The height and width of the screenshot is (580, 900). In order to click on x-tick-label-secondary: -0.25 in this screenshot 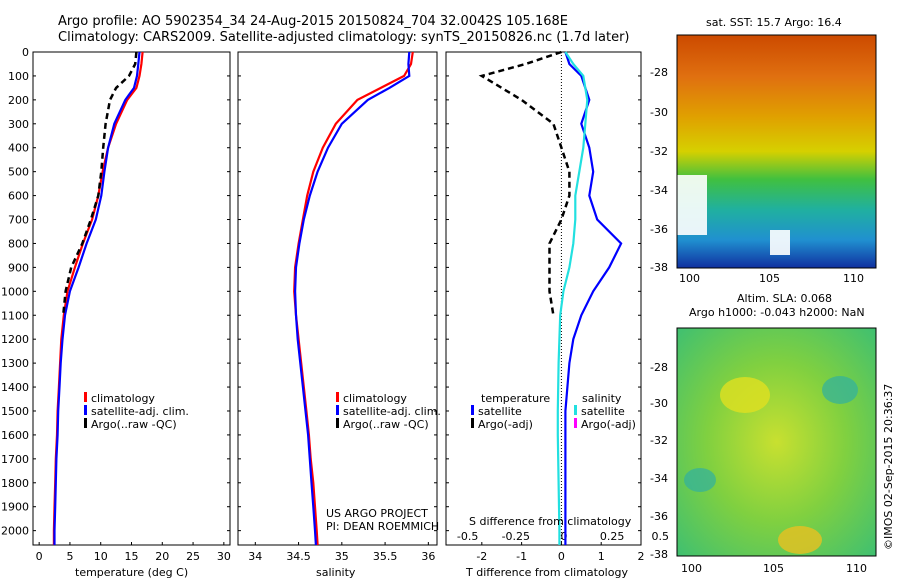, I will do `click(516, 536)`.